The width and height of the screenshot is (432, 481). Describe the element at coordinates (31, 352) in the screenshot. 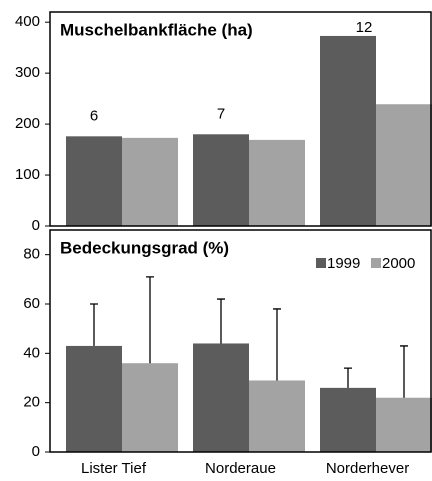

I see `y-tick-label: 40` at that location.